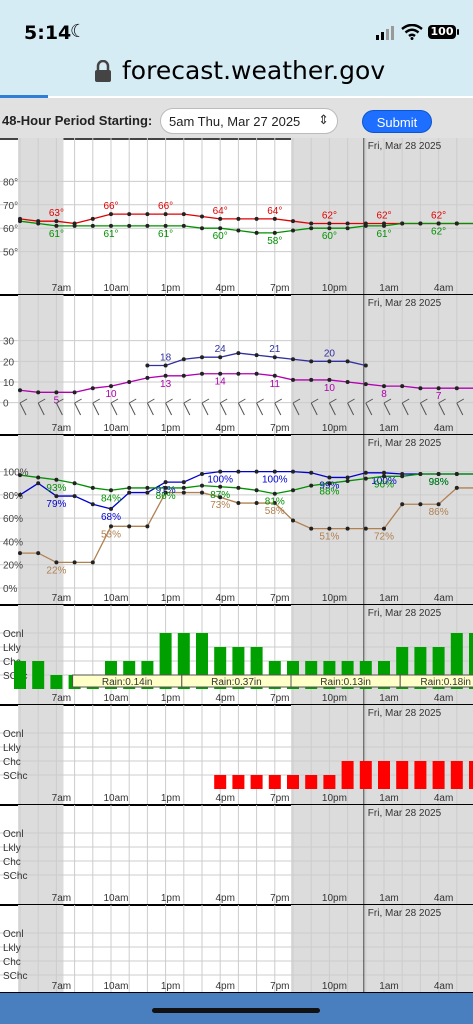  What do you see at coordinates (439, 512) in the screenshot?
I see `data-label: 86%` at bounding box center [439, 512].